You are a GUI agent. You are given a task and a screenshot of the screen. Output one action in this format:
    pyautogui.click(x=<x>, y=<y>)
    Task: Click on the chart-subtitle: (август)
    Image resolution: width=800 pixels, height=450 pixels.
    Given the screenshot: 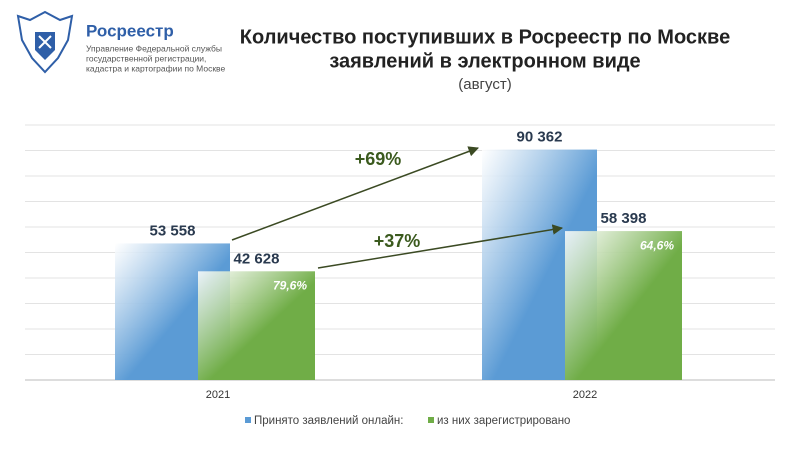 What is the action you would take?
    pyautogui.click(x=484, y=84)
    